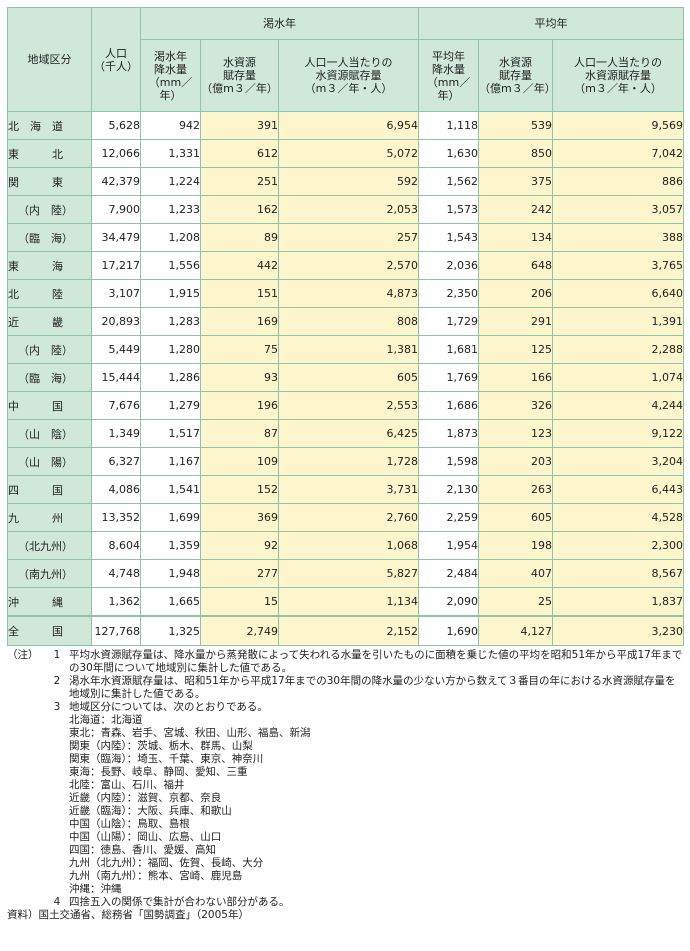 This screenshot has width=690, height=951. I want to click on value-cell-d2: 277, so click(239, 573).